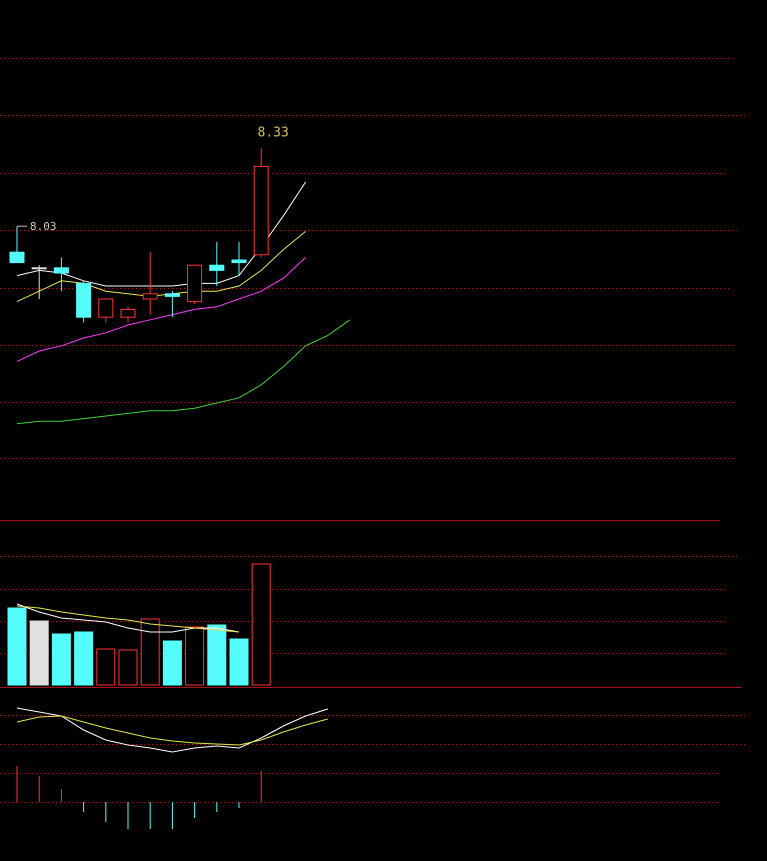  I want to click on high-label: 8.03, so click(43, 226).